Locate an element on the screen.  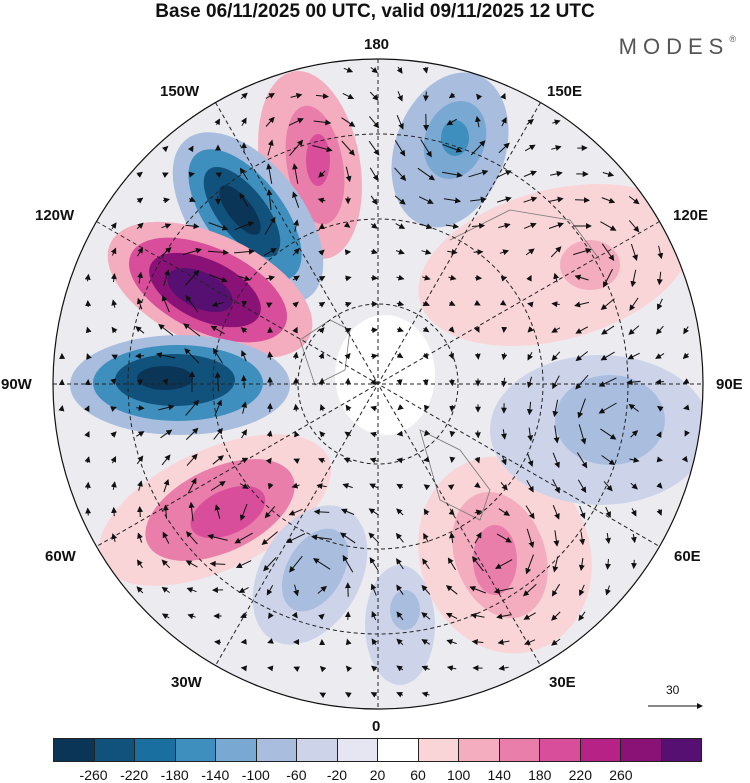
lon-label-90w: 90W is located at coordinates (16, 384).